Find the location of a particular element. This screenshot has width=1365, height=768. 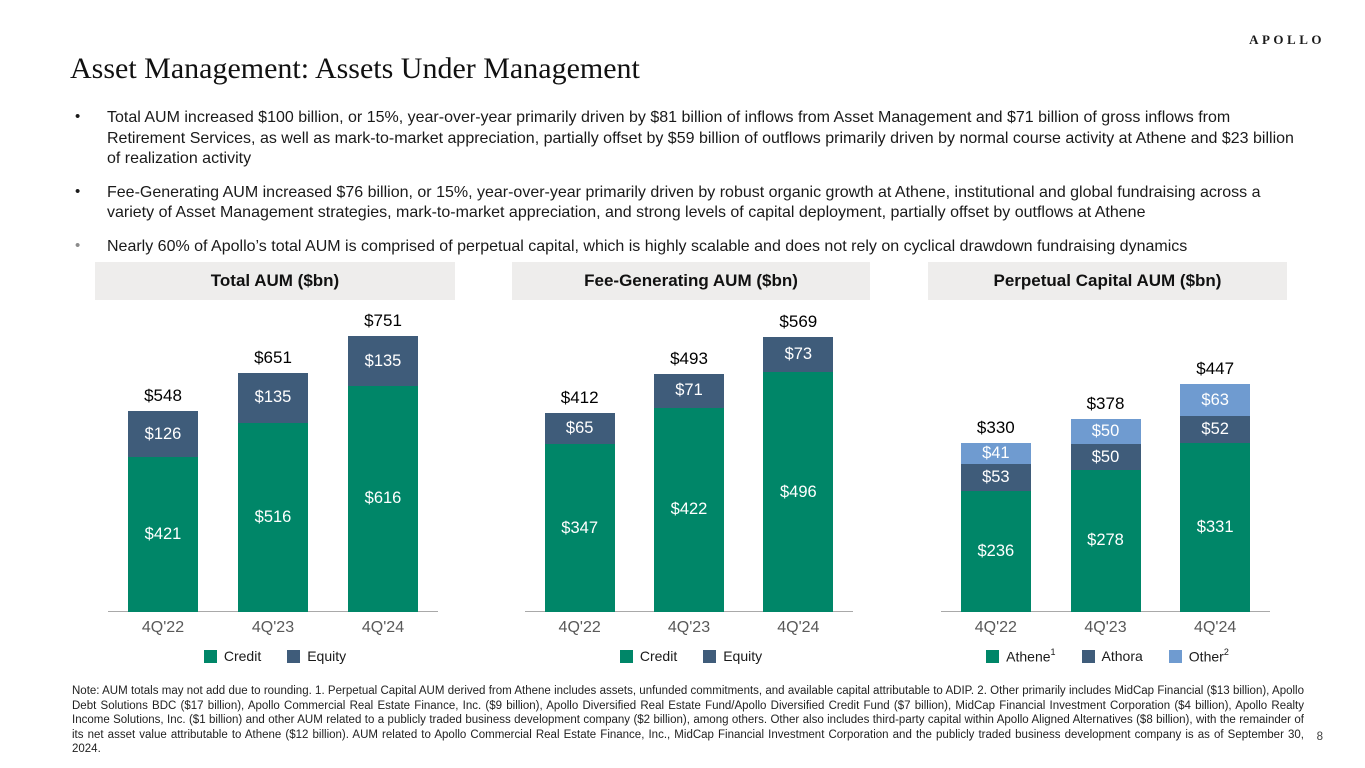

legend-item-athora: Athora is located at coordinates (1112, 656).